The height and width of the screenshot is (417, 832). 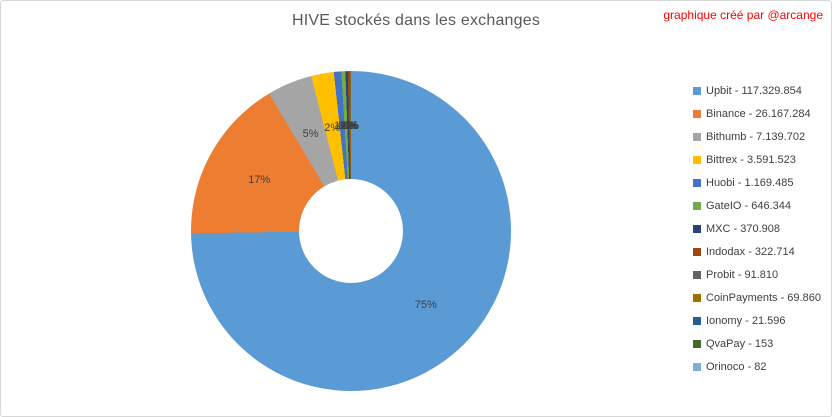 I want to click on legend-label: Indodax - 322.714, so click(x=750, y=251).